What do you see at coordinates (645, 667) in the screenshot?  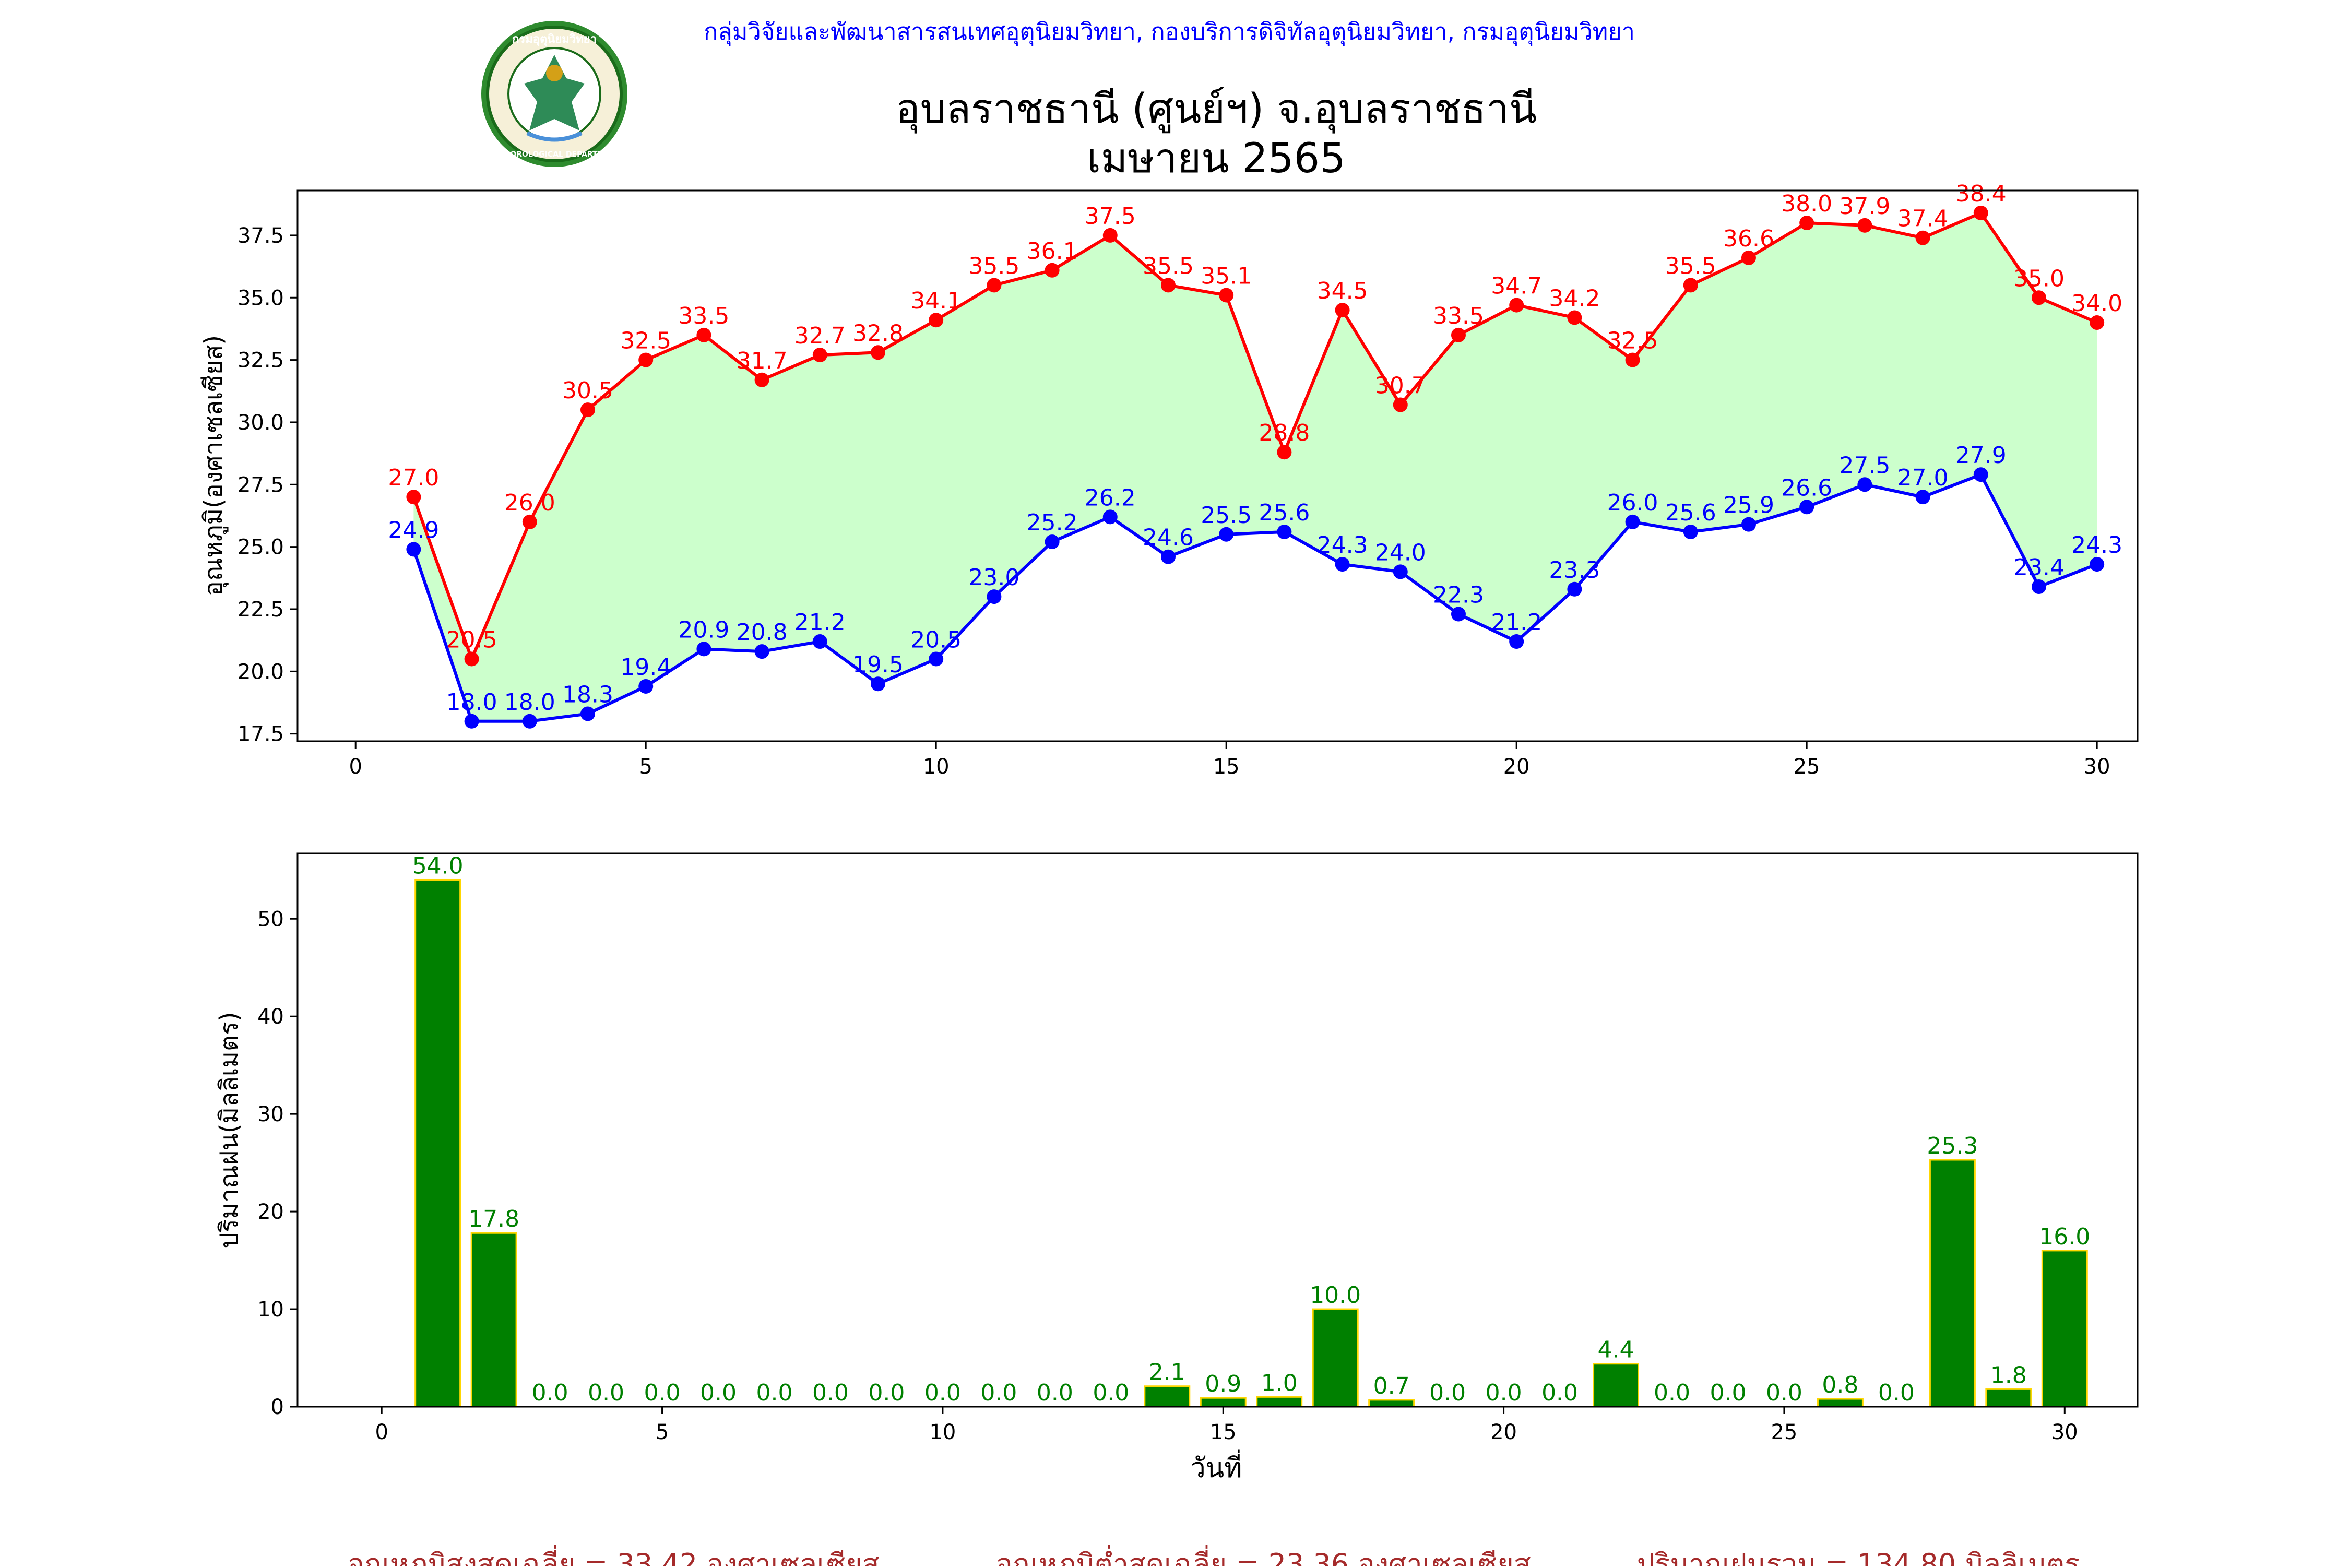 I see `min-temperature-value-label: 19.4` at bounding box center [645, 667].